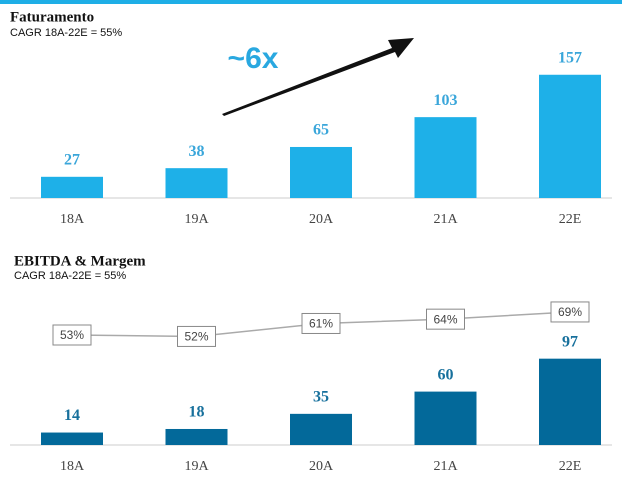 The width and height of the screenshot is (622, 477). What do you see at coordinates (321, 397) in the screenshot?
I see `value-label: 35` at bounding box center [321, 397].